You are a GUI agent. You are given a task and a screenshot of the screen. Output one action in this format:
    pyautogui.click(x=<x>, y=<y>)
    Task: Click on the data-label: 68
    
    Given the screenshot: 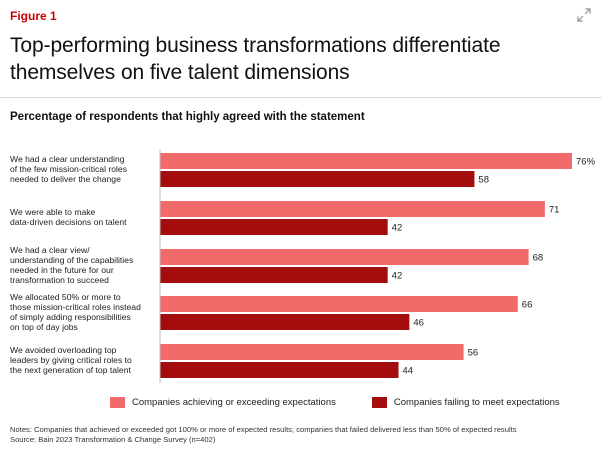 What is the action you would take?
    pyautogui.click(x=538, y=258)
    